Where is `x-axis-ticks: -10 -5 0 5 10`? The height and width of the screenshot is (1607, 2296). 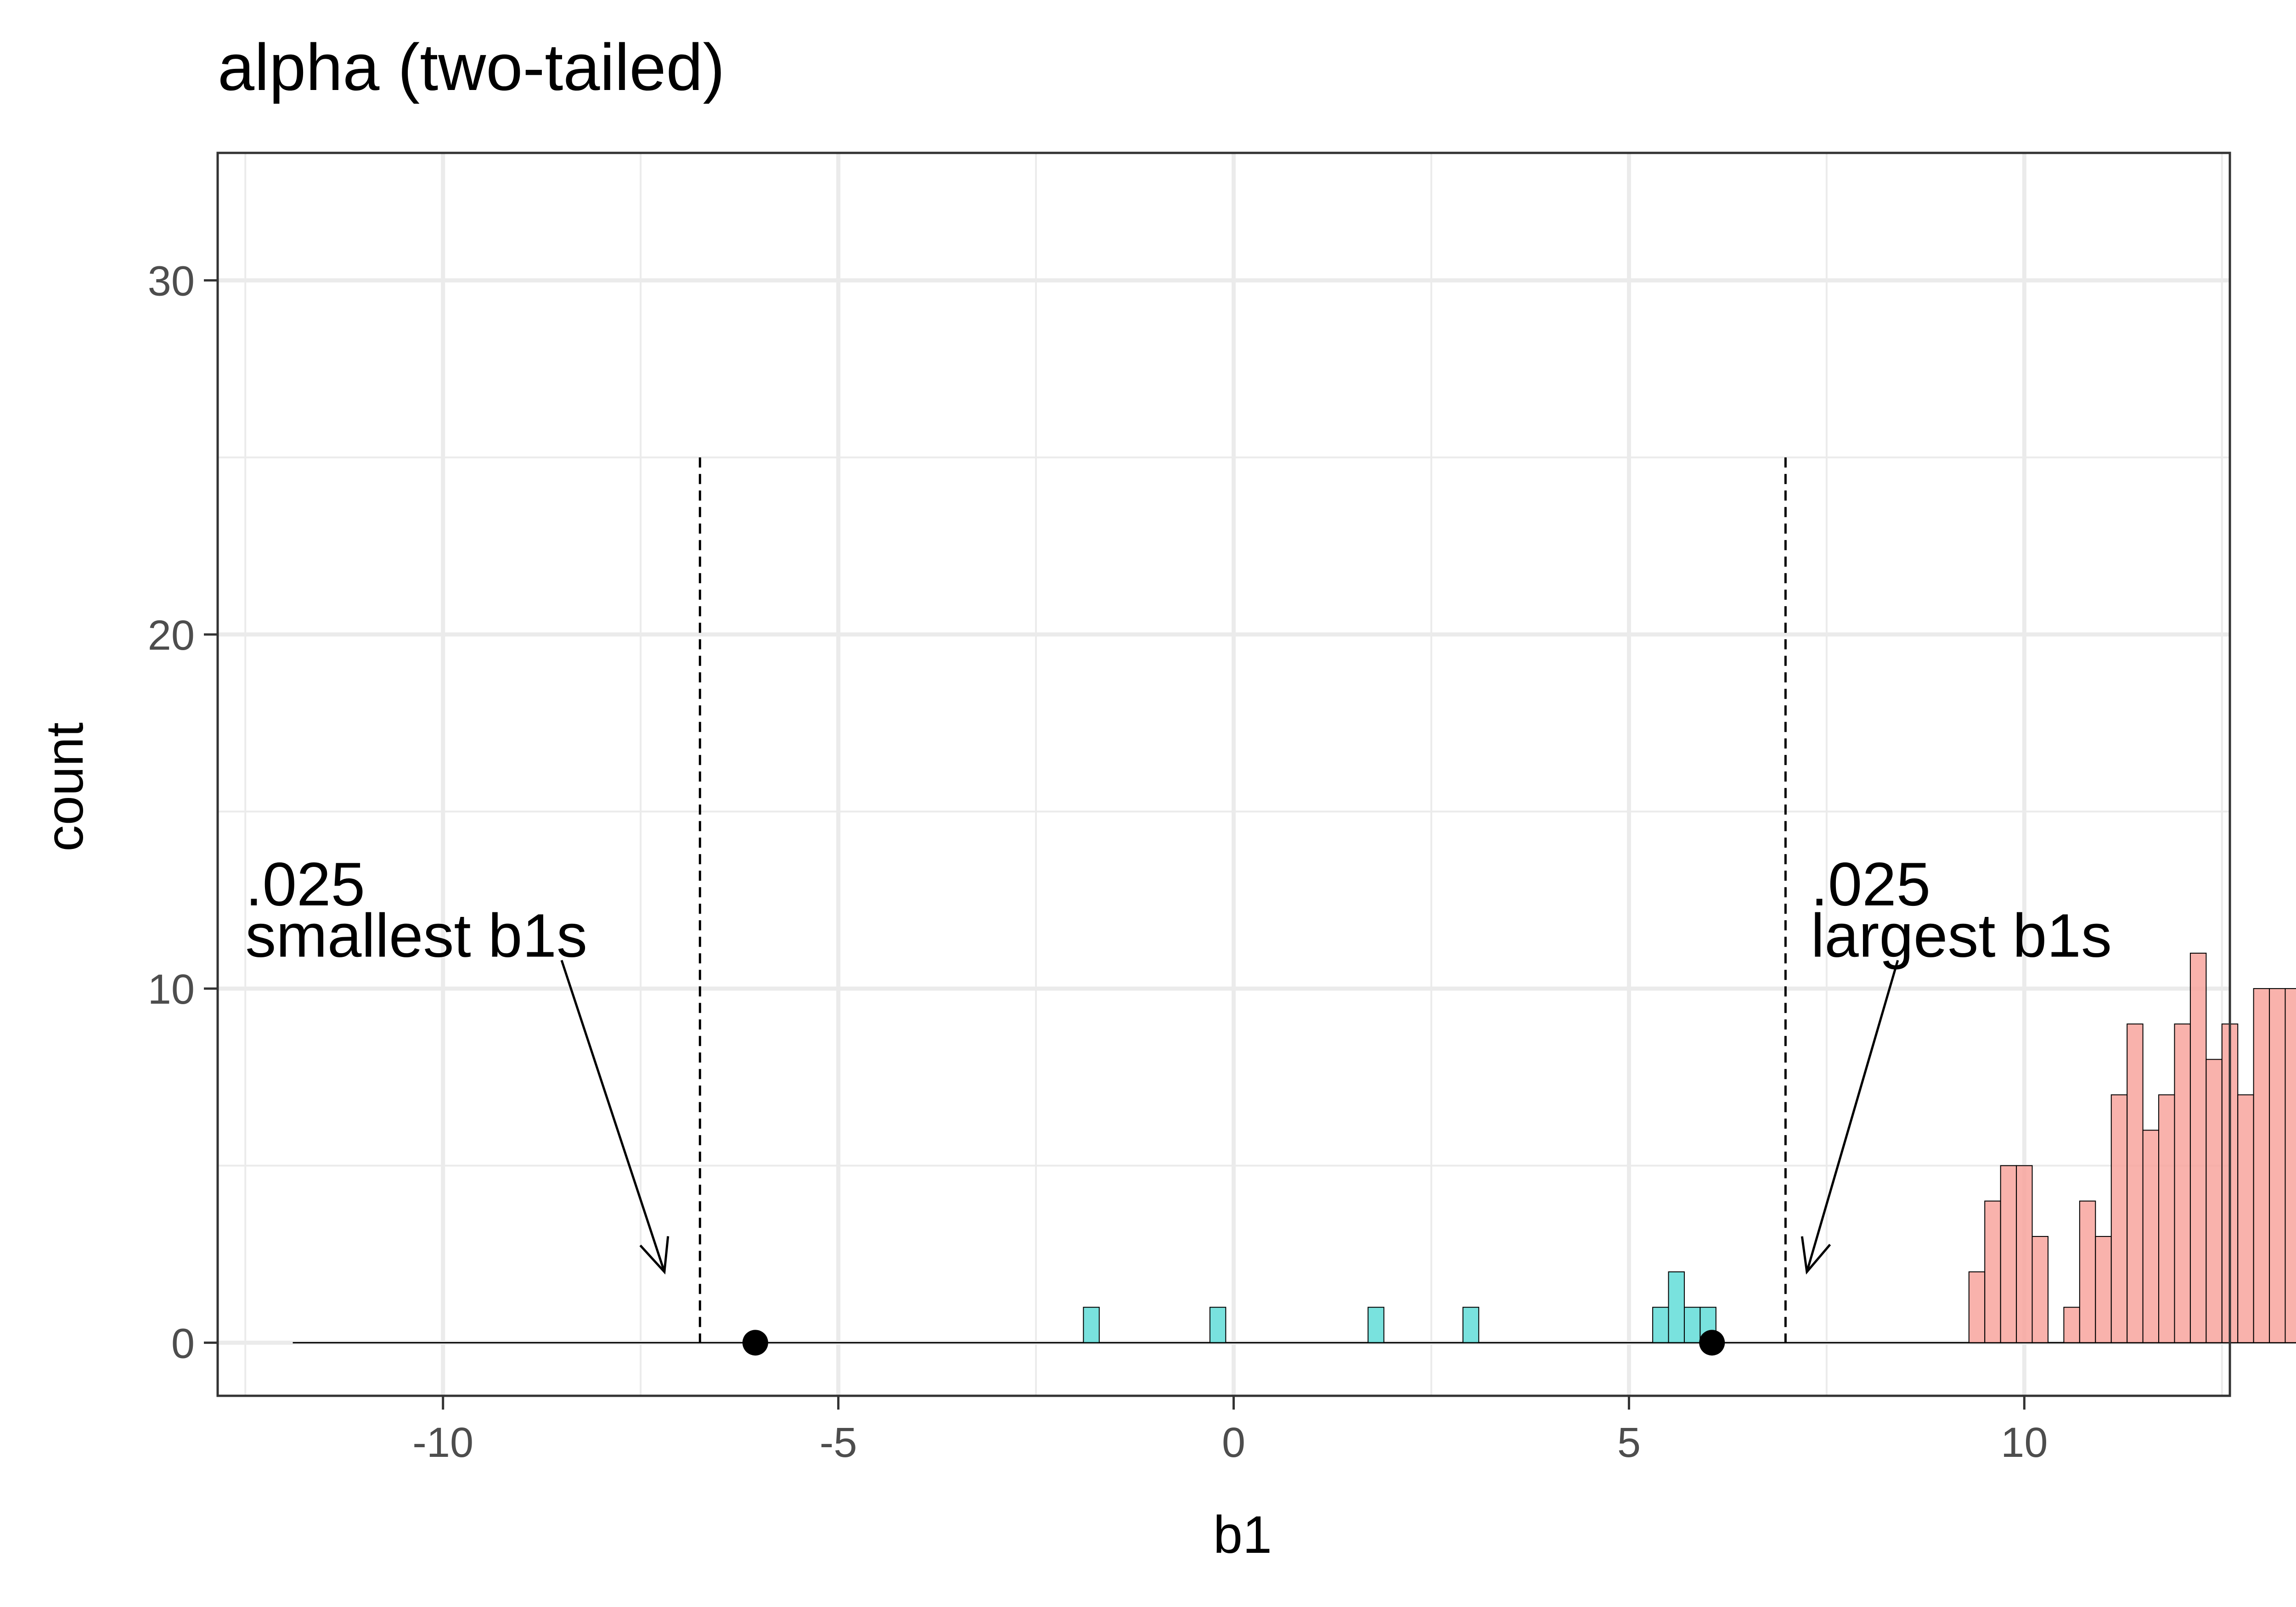
x-axis-ticks: -10 -5 0 5 10 is located at coordinates (1230, 1431).